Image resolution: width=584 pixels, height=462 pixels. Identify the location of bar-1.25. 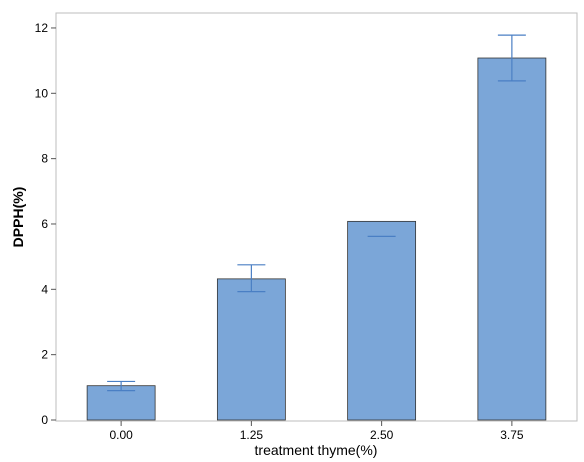
(251, 349).